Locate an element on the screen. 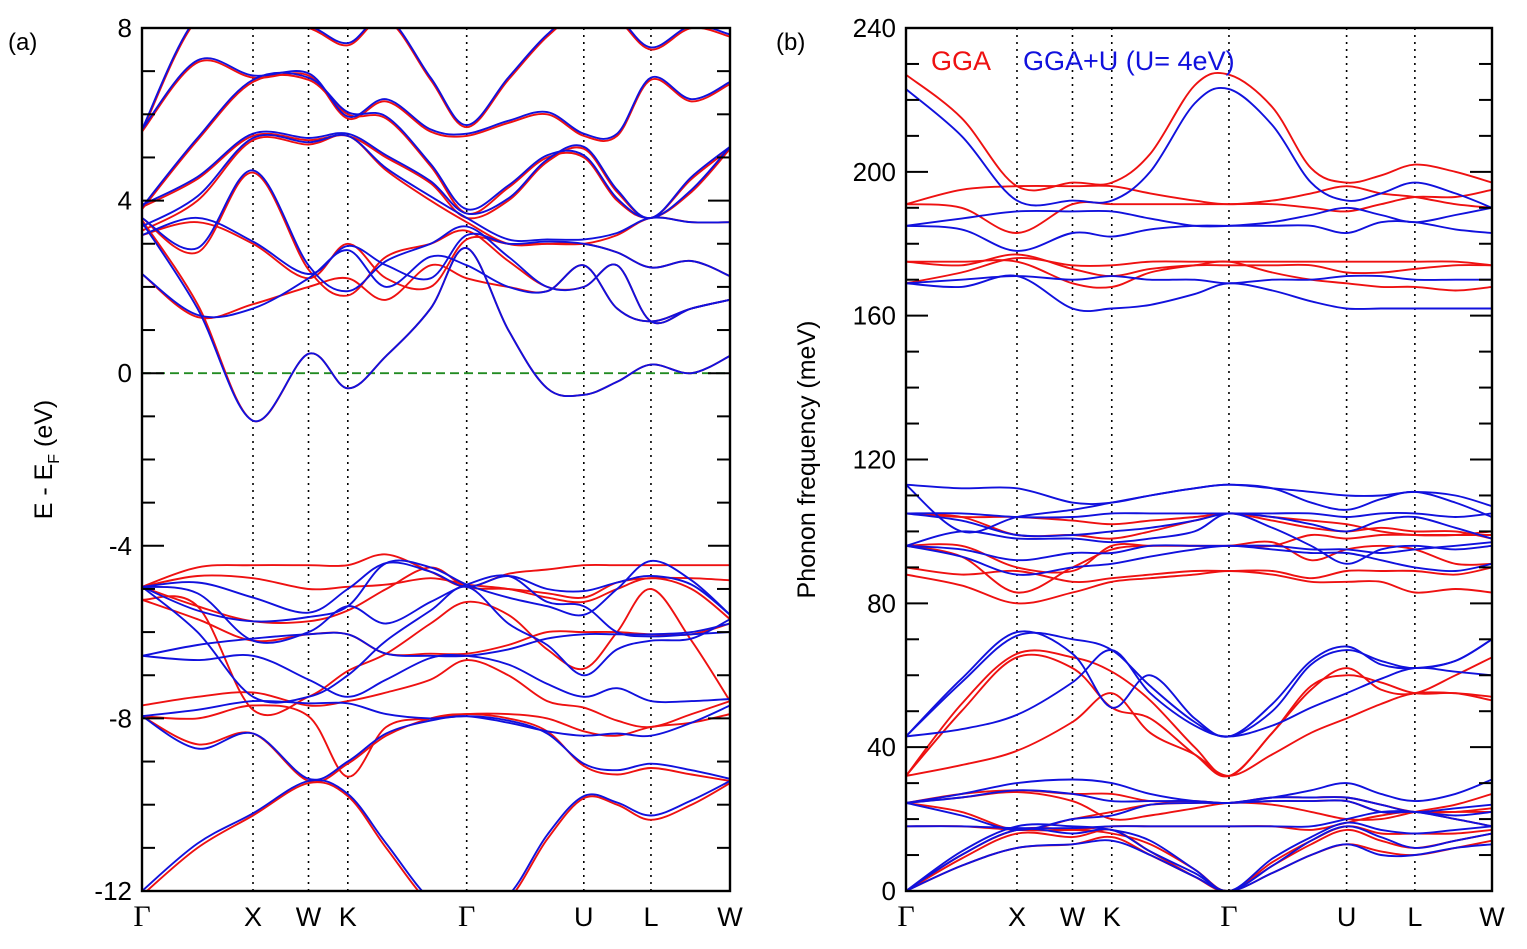 Image resolution: width=1527 pixels, height=949 pixels. panel-label: (b) is located at coordinates (790, 42).